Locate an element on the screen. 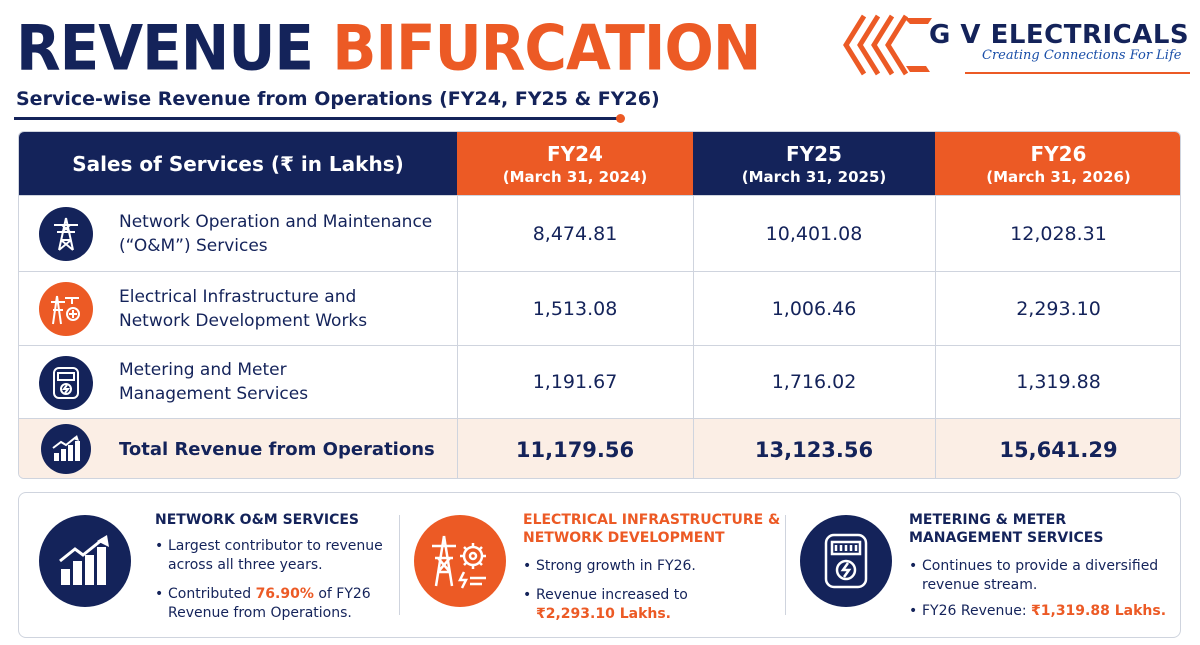 The height and width of the screenshot is (645, 1200). page-title: REVENUE BIFURCATION is located at coordinates (388, 48).